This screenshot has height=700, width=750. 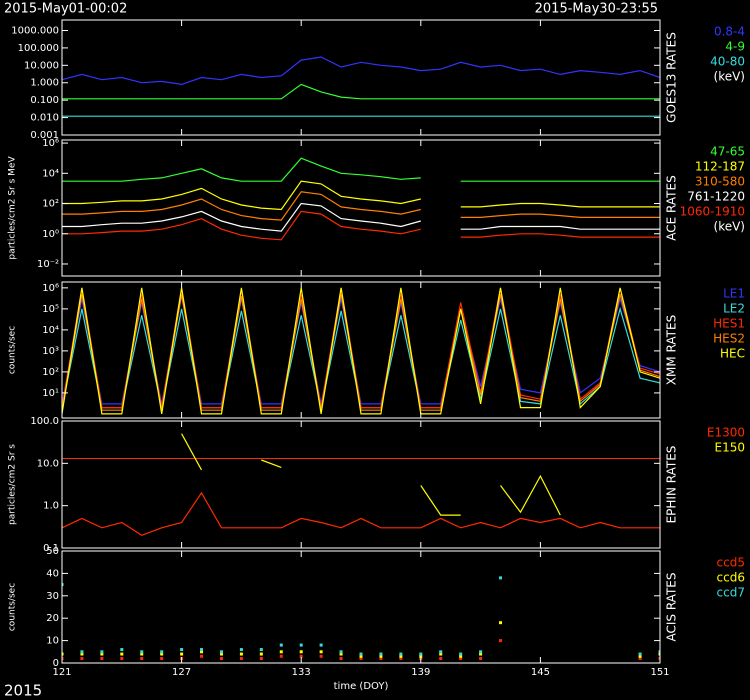 What do you see at coordinates (727, 152) in the screenshot?
I see `legend-entry: 47-65` at bounding box center [727, 152].